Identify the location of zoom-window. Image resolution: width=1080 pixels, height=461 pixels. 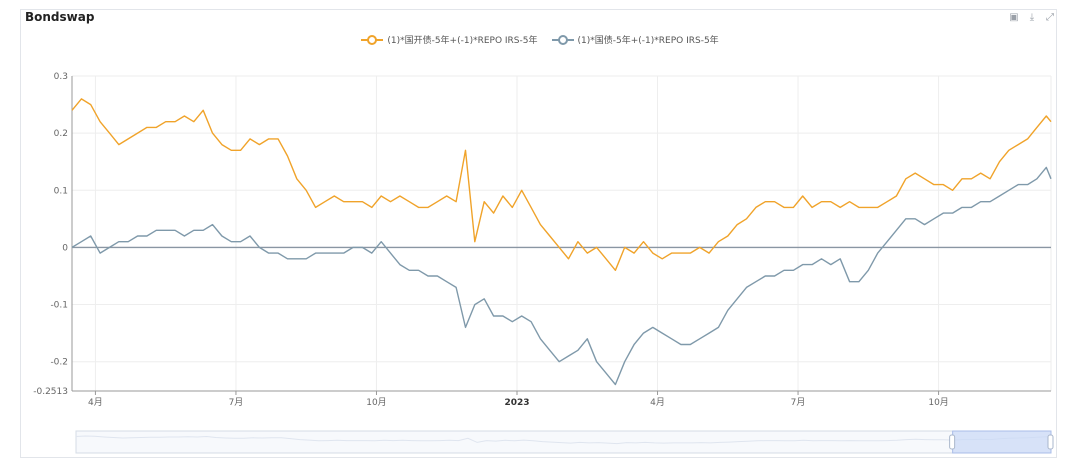
(1002, 442).